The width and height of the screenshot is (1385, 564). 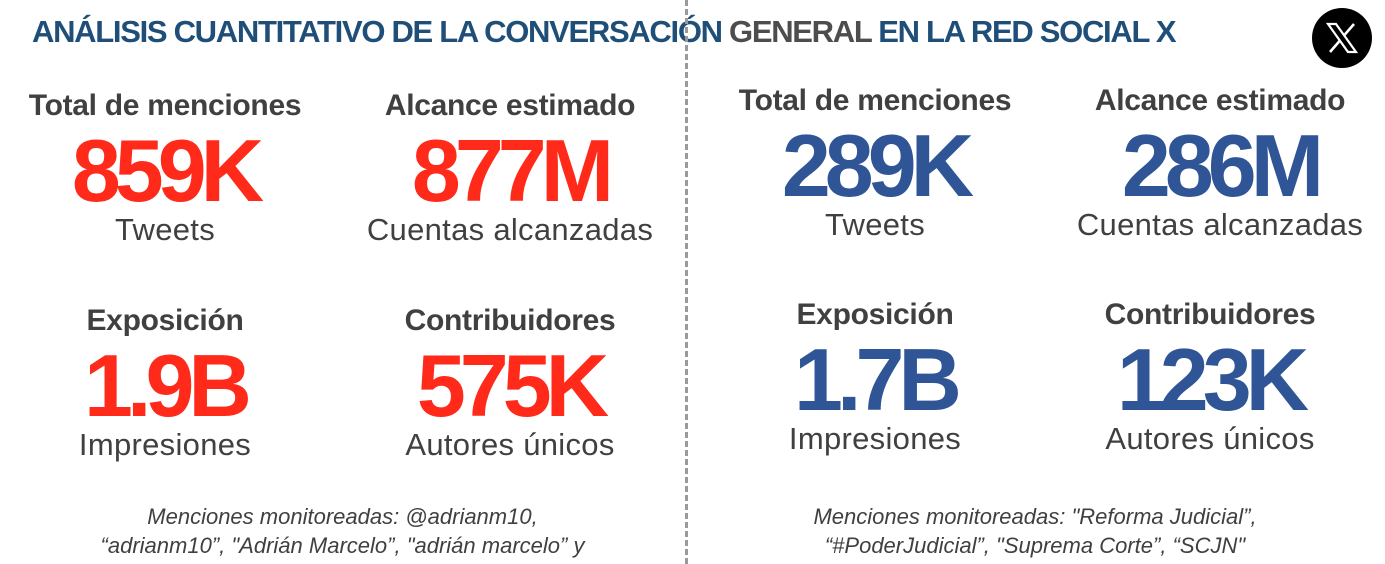 What do you see at coordinates (686, 282) in the screenshot?
I see `column-divider` at bounding box center [686, 282].